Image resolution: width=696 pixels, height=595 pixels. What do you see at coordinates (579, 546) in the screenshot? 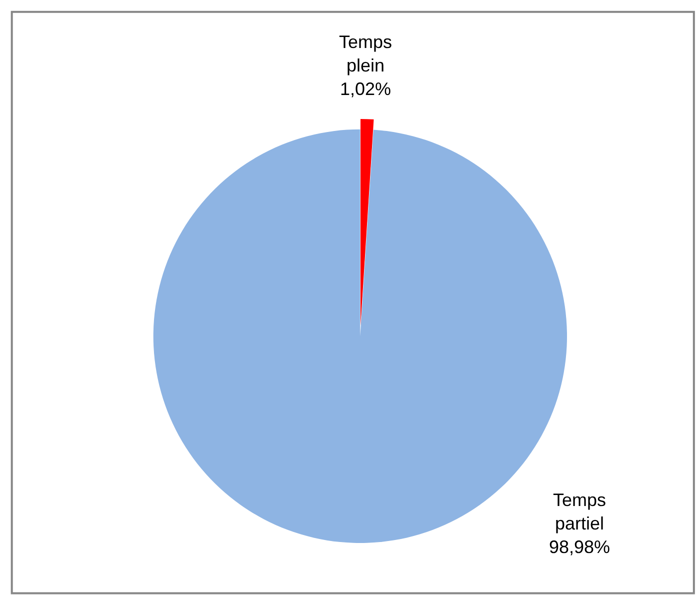
I see `data-label: 98,98%` at bounding box center [579, 546].